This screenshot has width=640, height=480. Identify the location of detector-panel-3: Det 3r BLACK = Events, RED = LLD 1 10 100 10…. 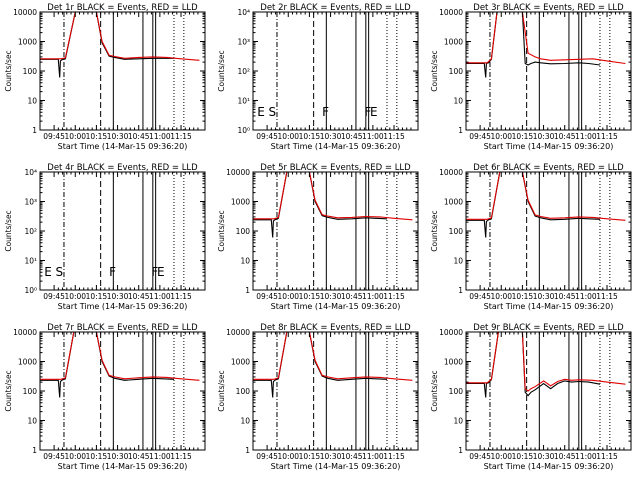
(531, 77).